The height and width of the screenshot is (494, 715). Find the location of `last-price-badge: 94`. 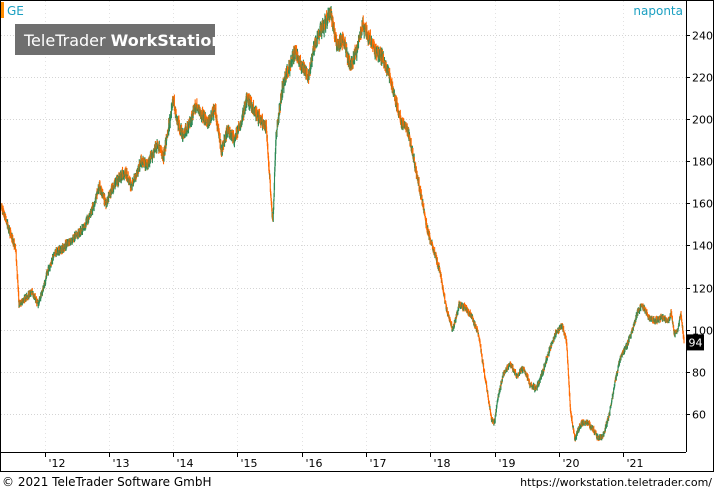

last-price-badge: 94 is located at coordinates (695, 342).